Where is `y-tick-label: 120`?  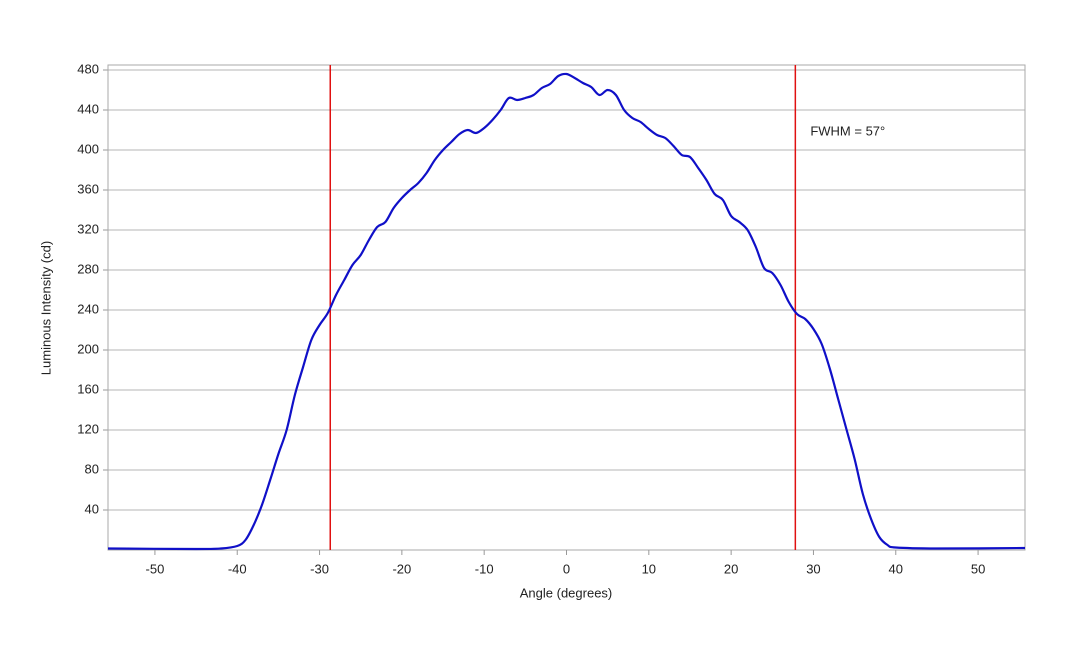 y-tick-label: 120 is located at coordinates (88, 428).